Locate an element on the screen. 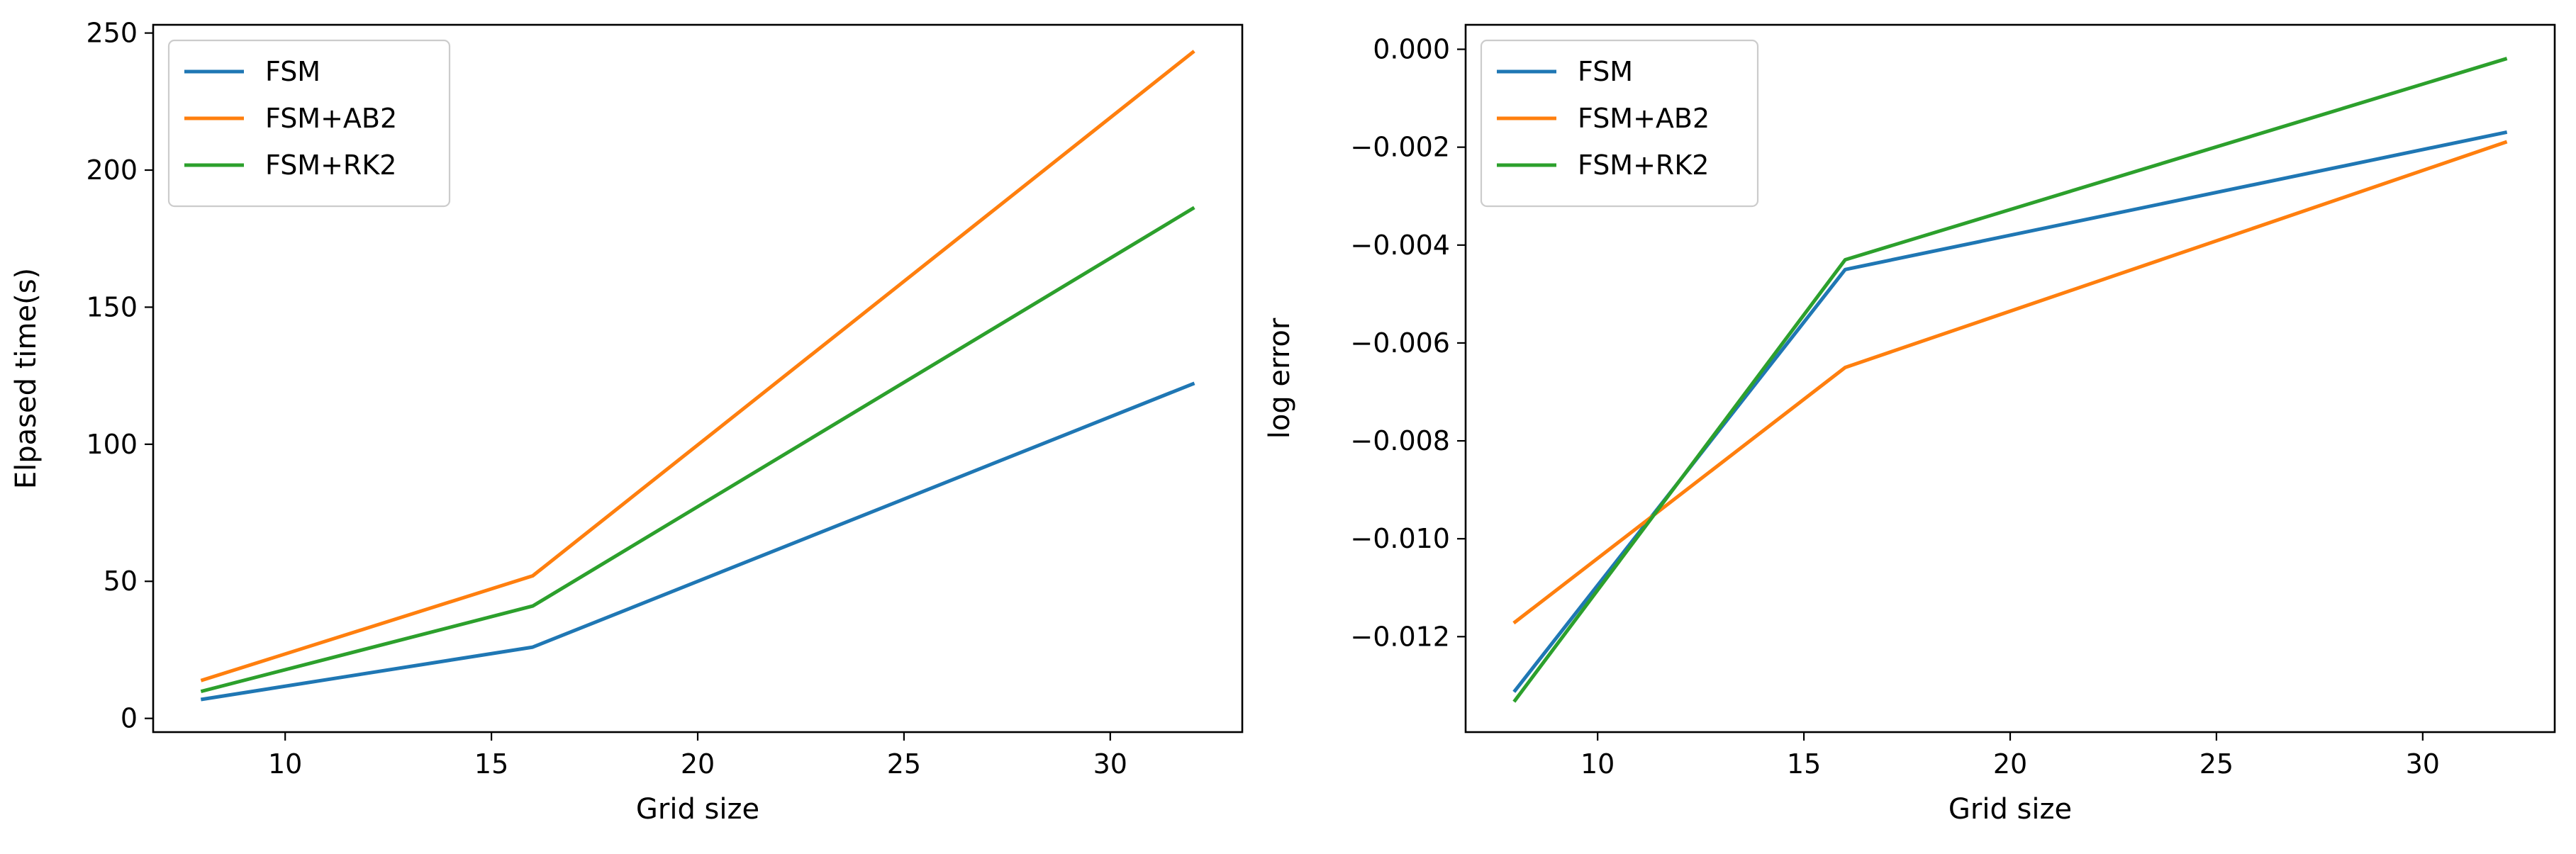 Image resolution: width=2576 pixels, height=854 pixels. y-tick-label: −0.004 is located at coordinates (1400, 245).